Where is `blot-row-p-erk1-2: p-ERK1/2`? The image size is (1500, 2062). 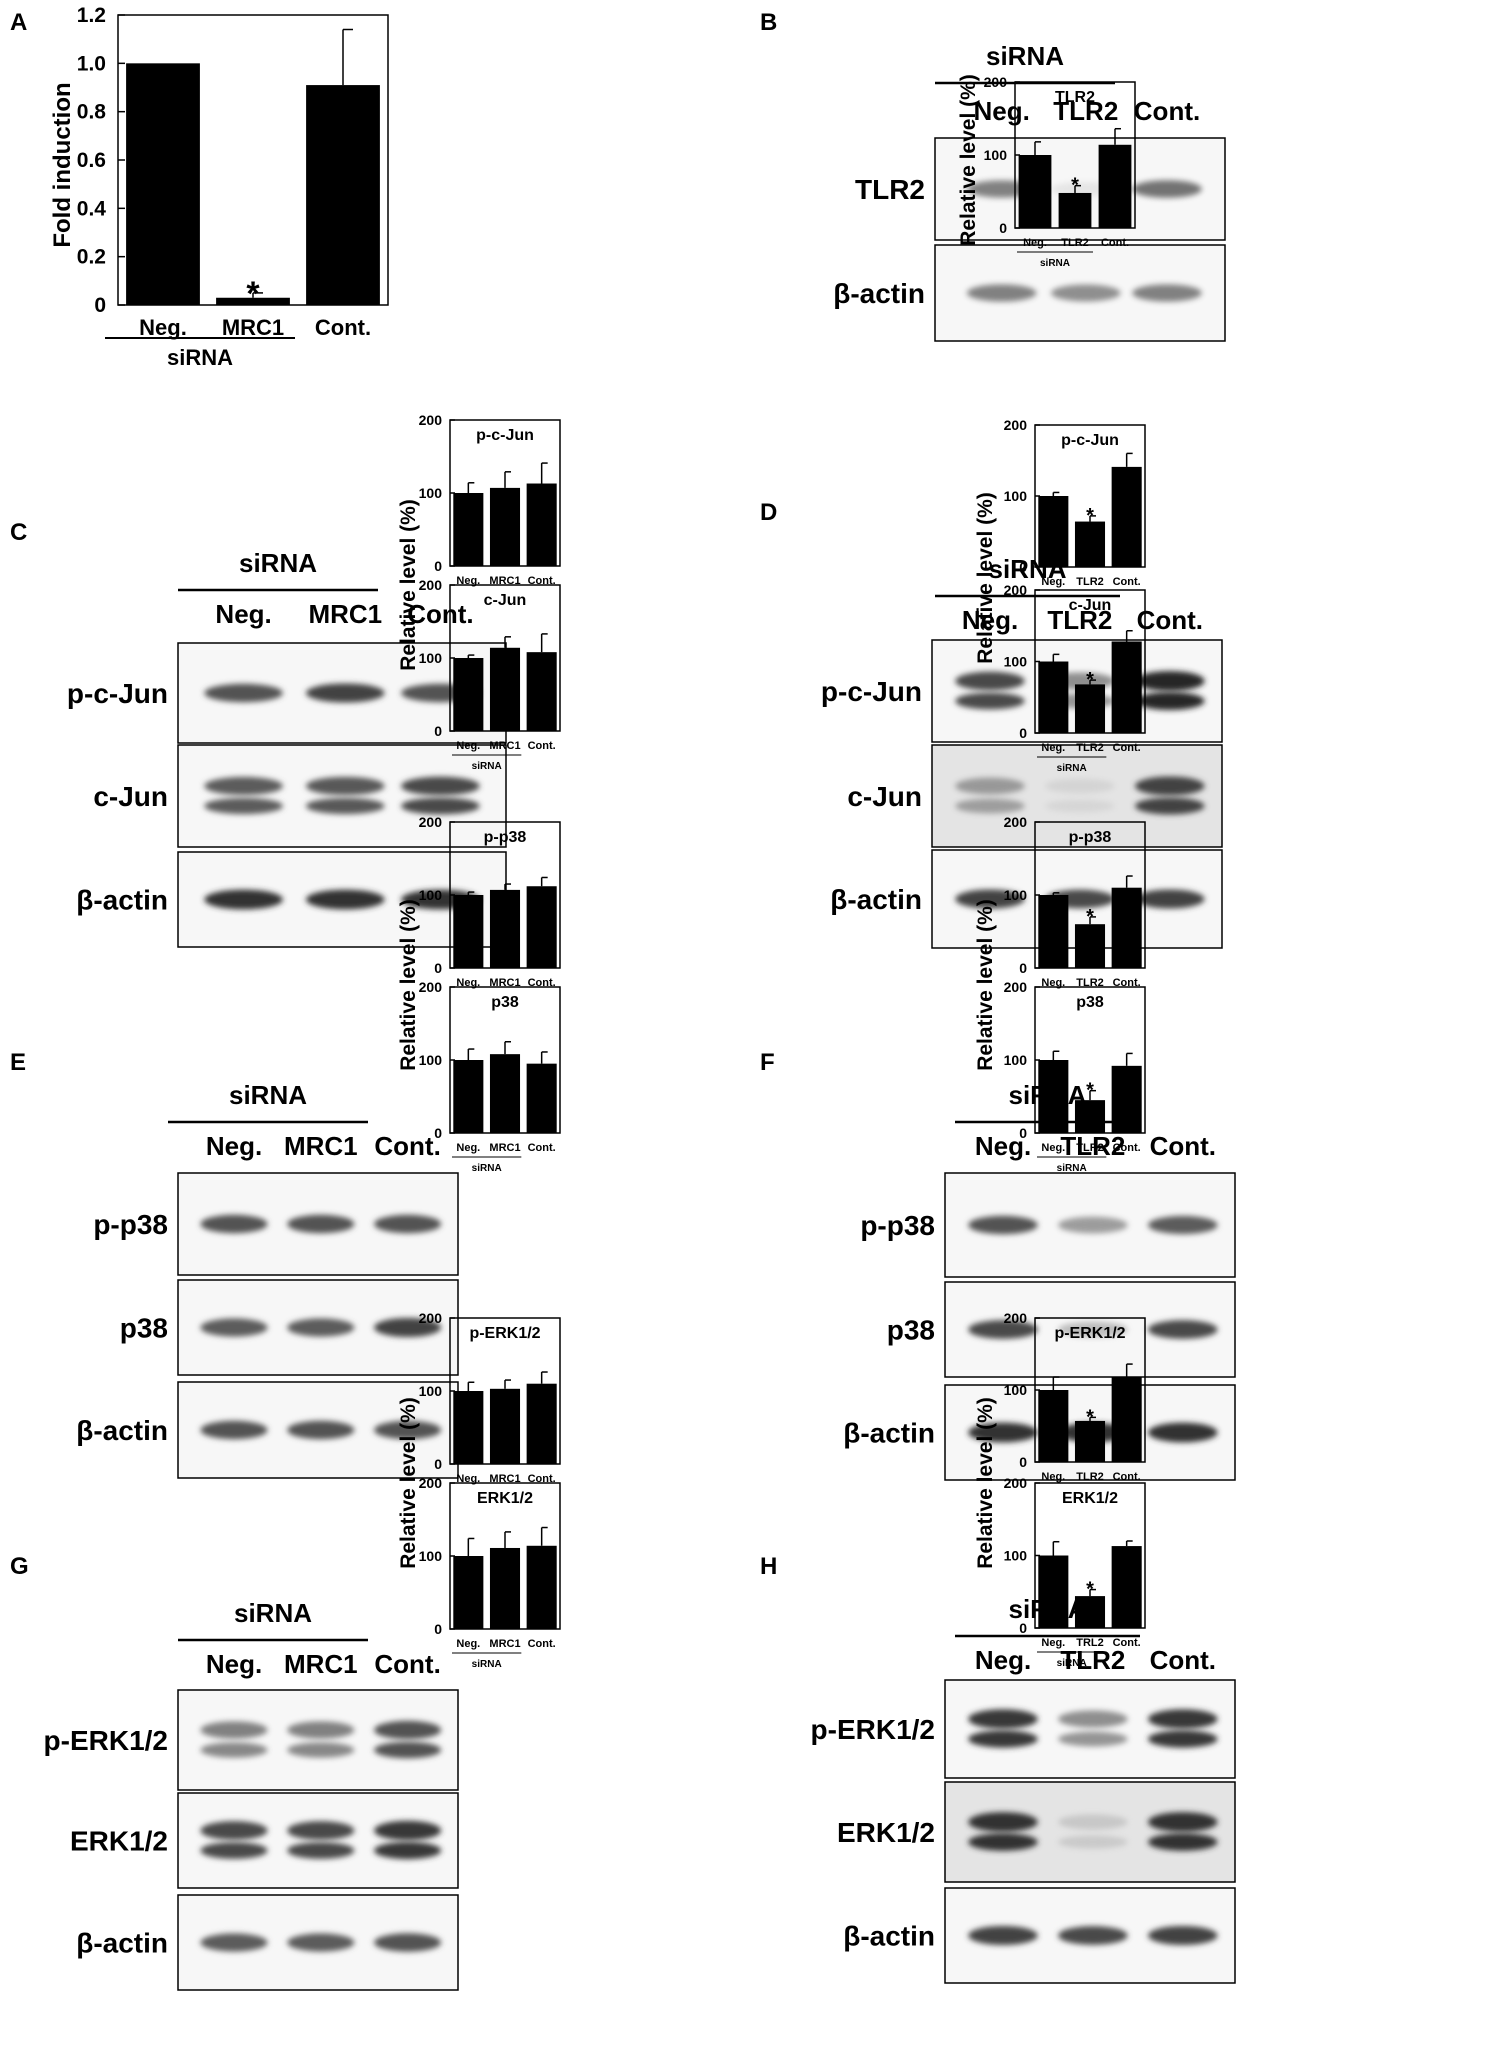
blot-row-p-erk1-2: p-ERK1/2 is located at coordinates (251, 1740).